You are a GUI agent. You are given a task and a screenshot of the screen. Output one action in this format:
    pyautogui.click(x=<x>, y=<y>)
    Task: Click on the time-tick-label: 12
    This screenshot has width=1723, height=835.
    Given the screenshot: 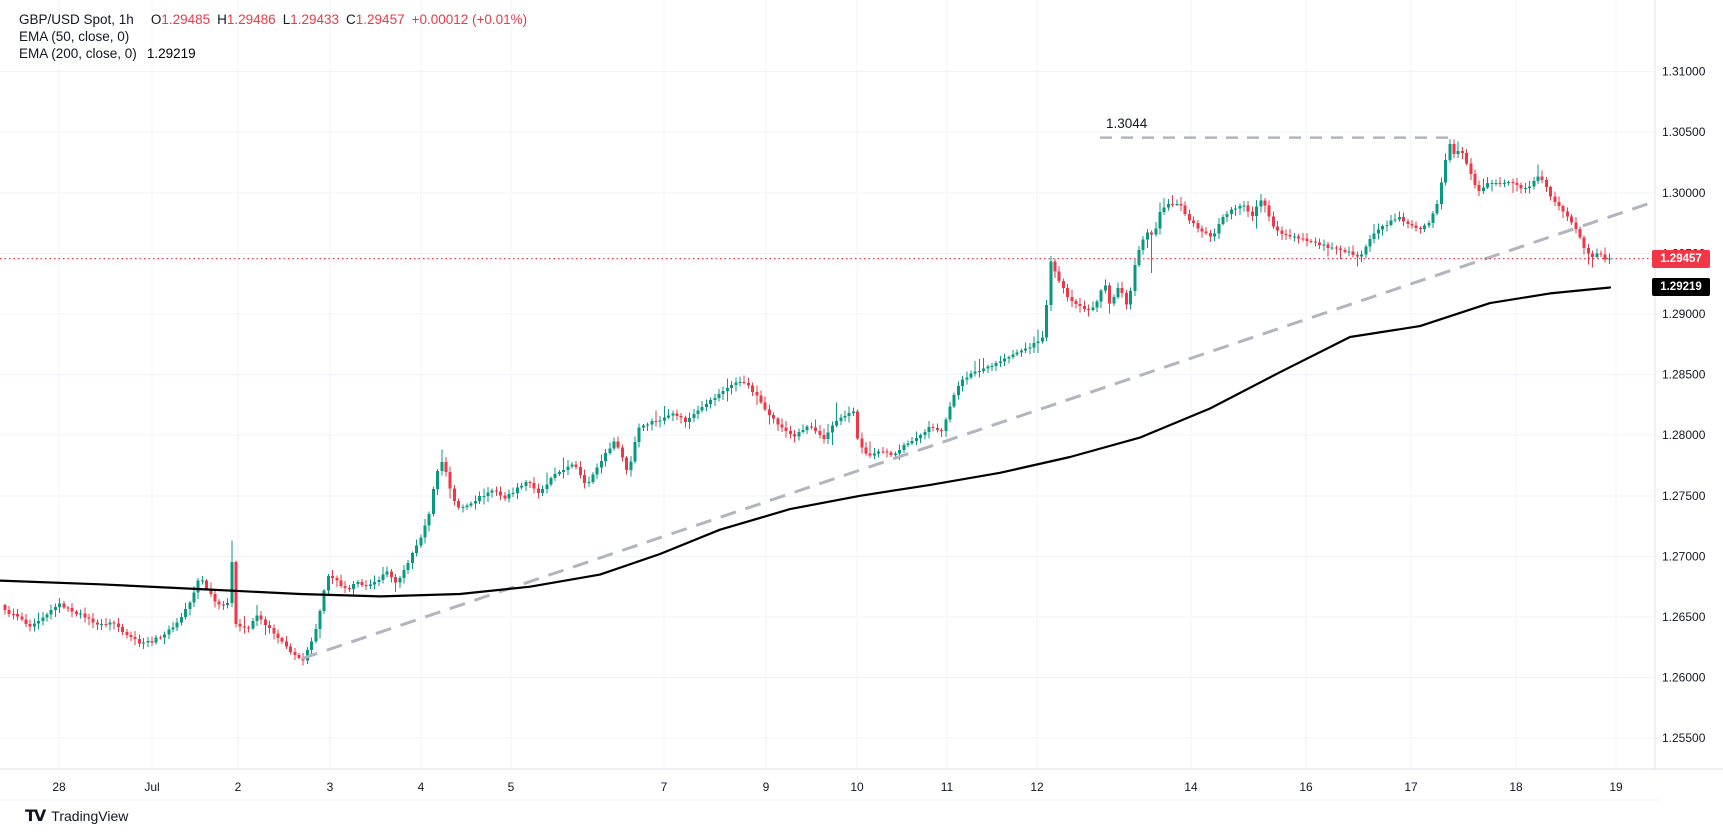 What is the action you would take?
    pyautogui.click(x=1037, y=787)
    